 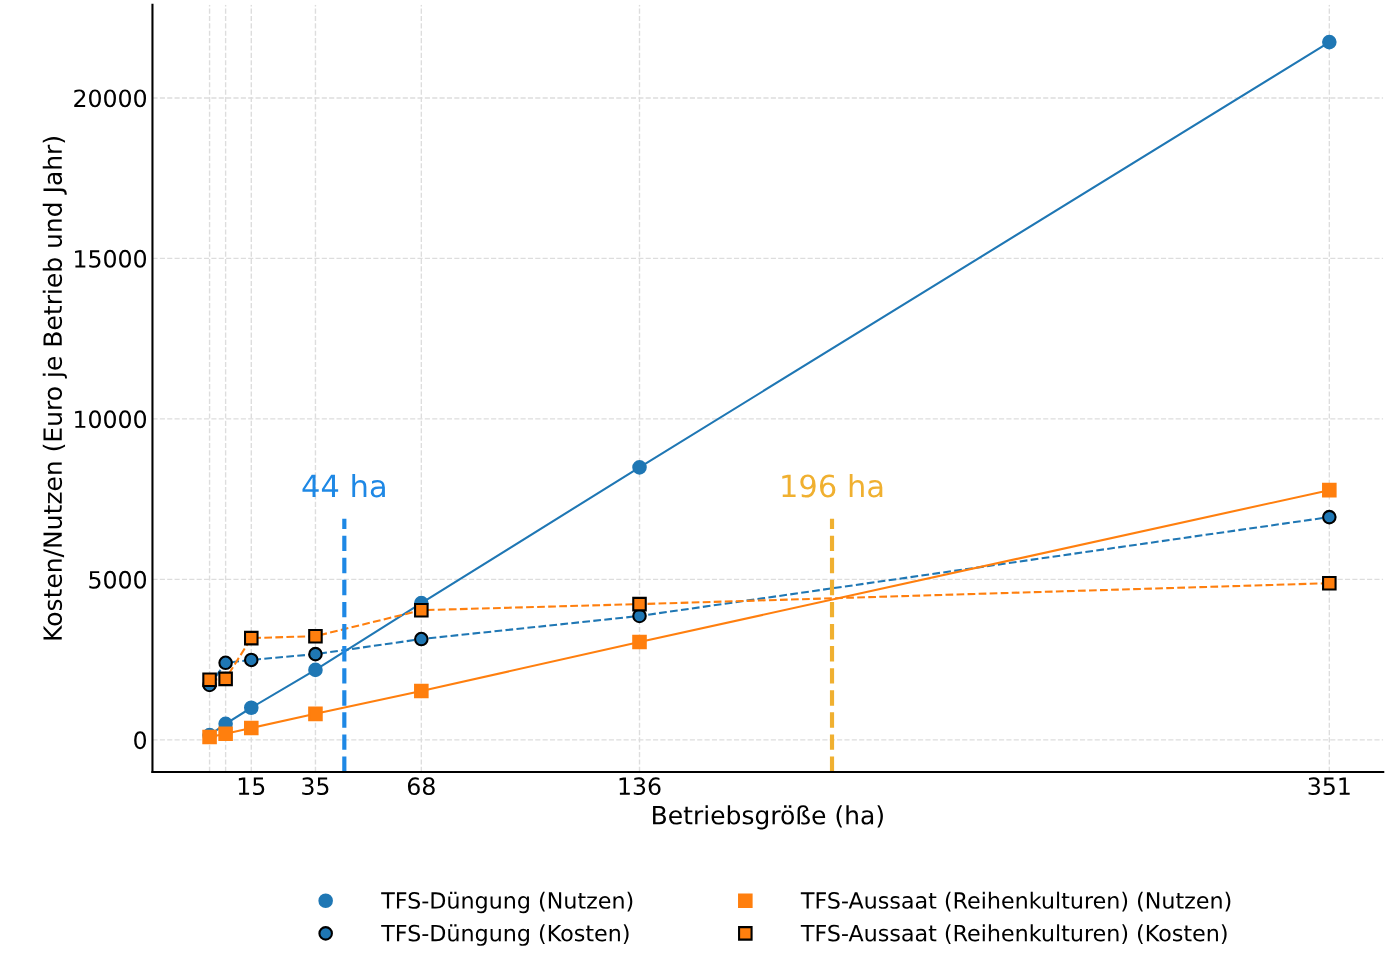 I want to click on ref-line-label: 196 ha, so click(x=832, y=485).